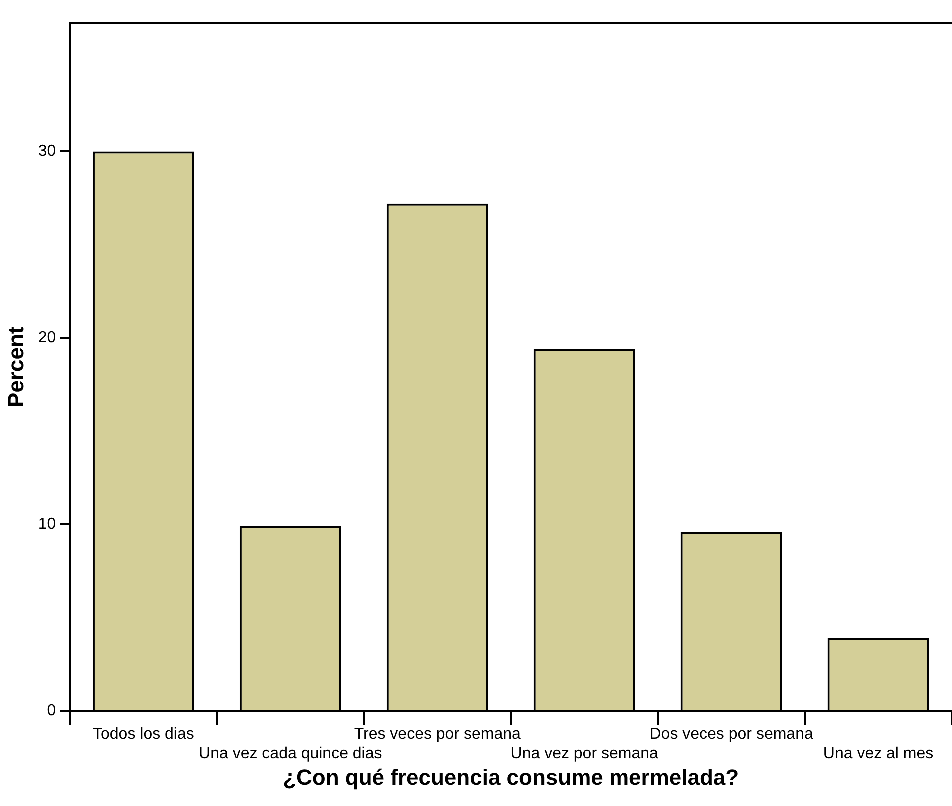  What do you see at coordinates (511, 777) in the screenshot?
I see `x-axis-title: ¿Con qué frecuencia consume mermelada?` at bounding box center [511, 777].